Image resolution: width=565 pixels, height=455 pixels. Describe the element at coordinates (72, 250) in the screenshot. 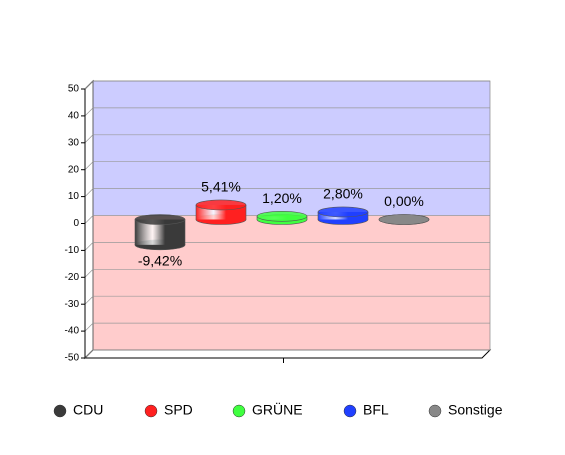

I see `y-tick-label: -10` at that location.